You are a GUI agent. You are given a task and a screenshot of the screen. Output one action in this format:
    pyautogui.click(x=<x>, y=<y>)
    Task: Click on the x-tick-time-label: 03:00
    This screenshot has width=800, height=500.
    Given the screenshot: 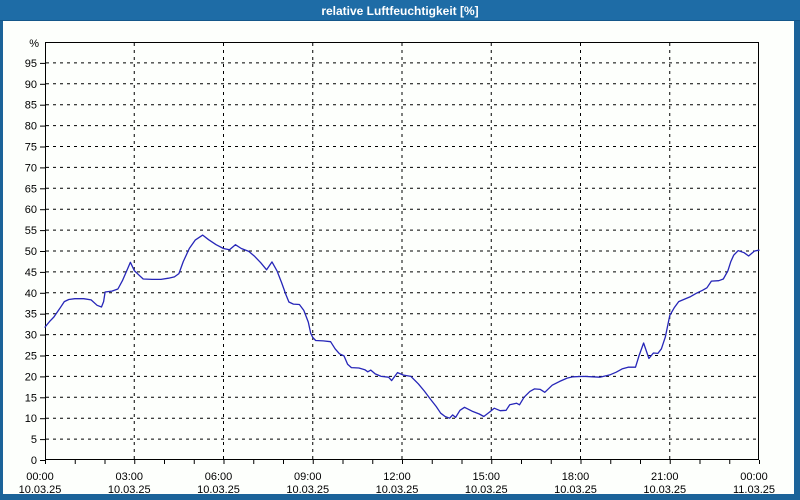 What is the action you would take?
    pyautogui.click(x=129, y=477)
    